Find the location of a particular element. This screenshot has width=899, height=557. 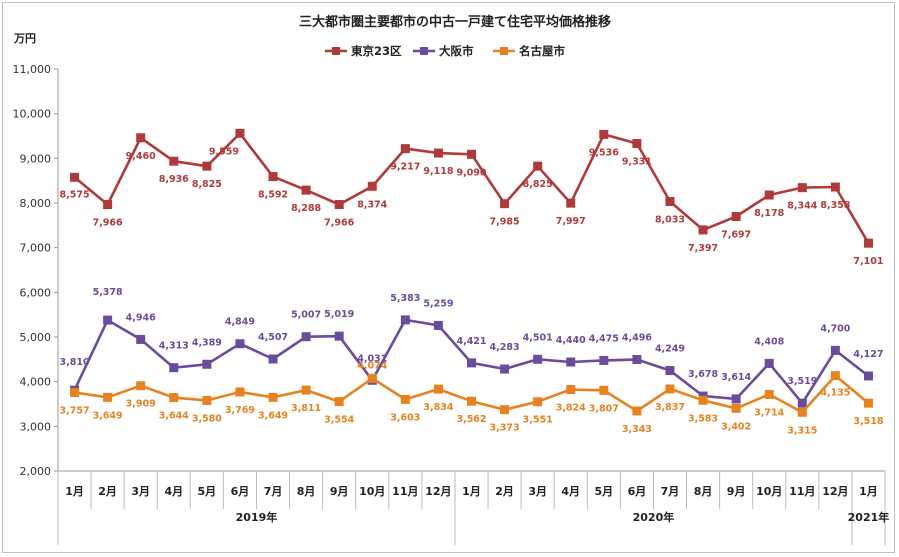

y-tick-label: 9,000 is located at coordinates (36, 158).